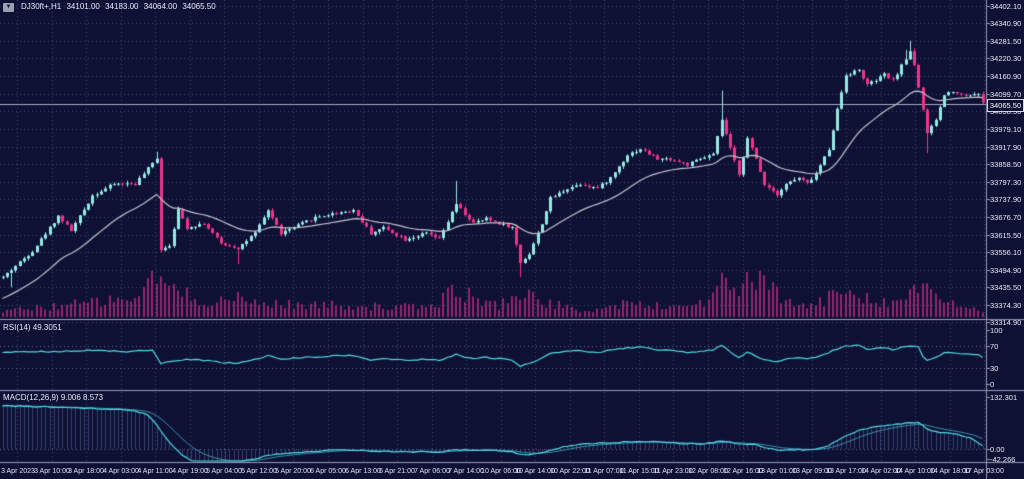  I want to click on time-axis-label: 11 Apr 23:00, so click(673, 471).